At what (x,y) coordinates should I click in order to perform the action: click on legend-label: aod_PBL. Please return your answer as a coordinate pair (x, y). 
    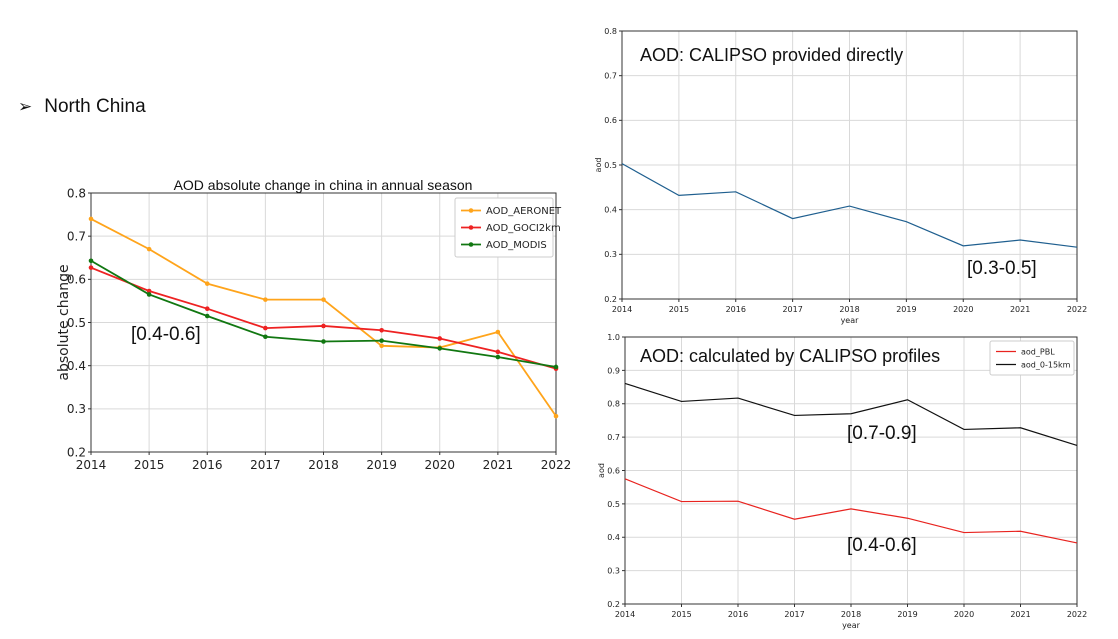
    Looking at the image, I should click on (1038, 351).